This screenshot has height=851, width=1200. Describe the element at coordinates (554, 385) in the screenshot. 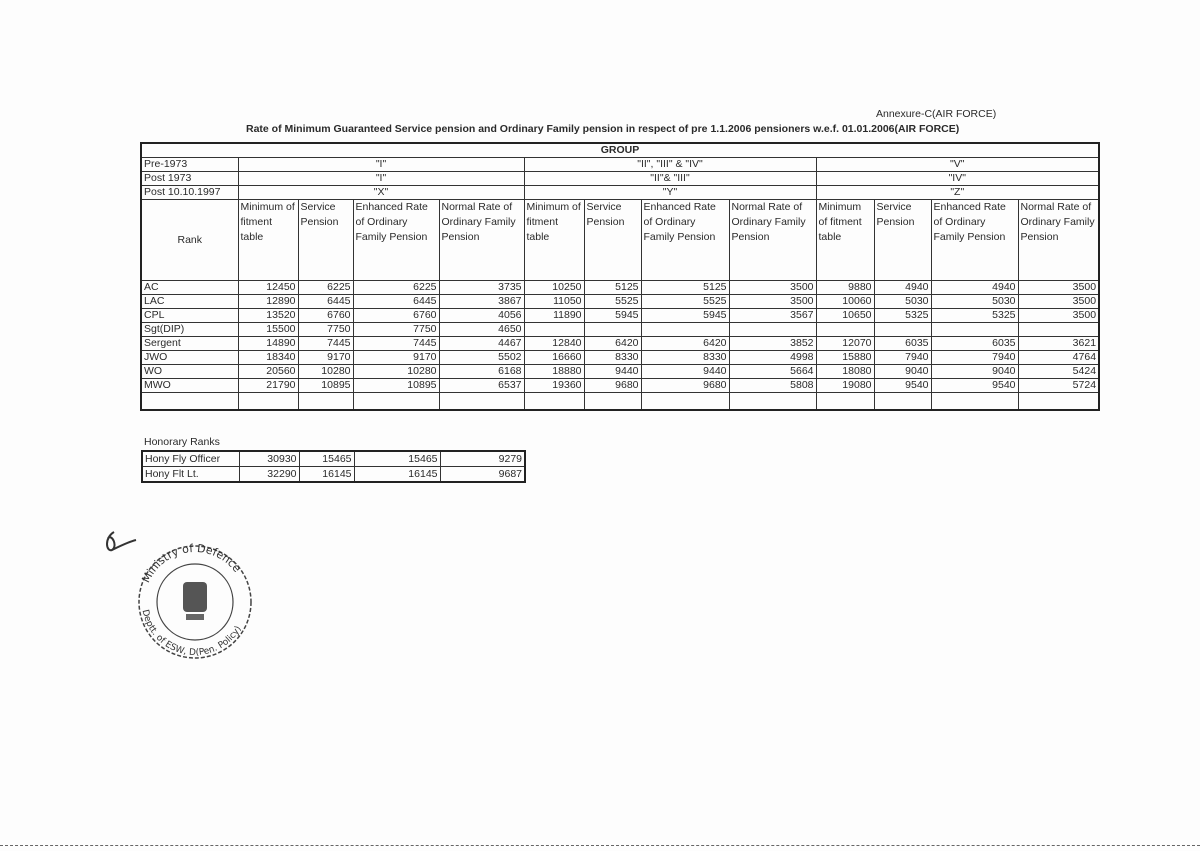

I see `value-cell: 19360` at that location.